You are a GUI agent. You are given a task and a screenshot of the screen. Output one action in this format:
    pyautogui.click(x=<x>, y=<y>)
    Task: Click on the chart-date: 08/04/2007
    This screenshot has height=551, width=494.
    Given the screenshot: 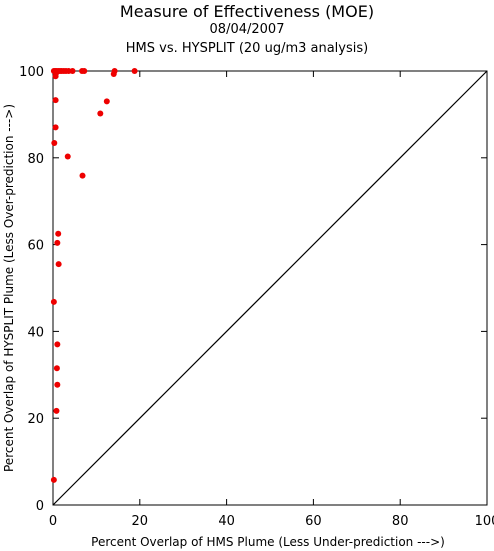 What is the action you would take?
    pyautogui.click(x=247, y=29)
    